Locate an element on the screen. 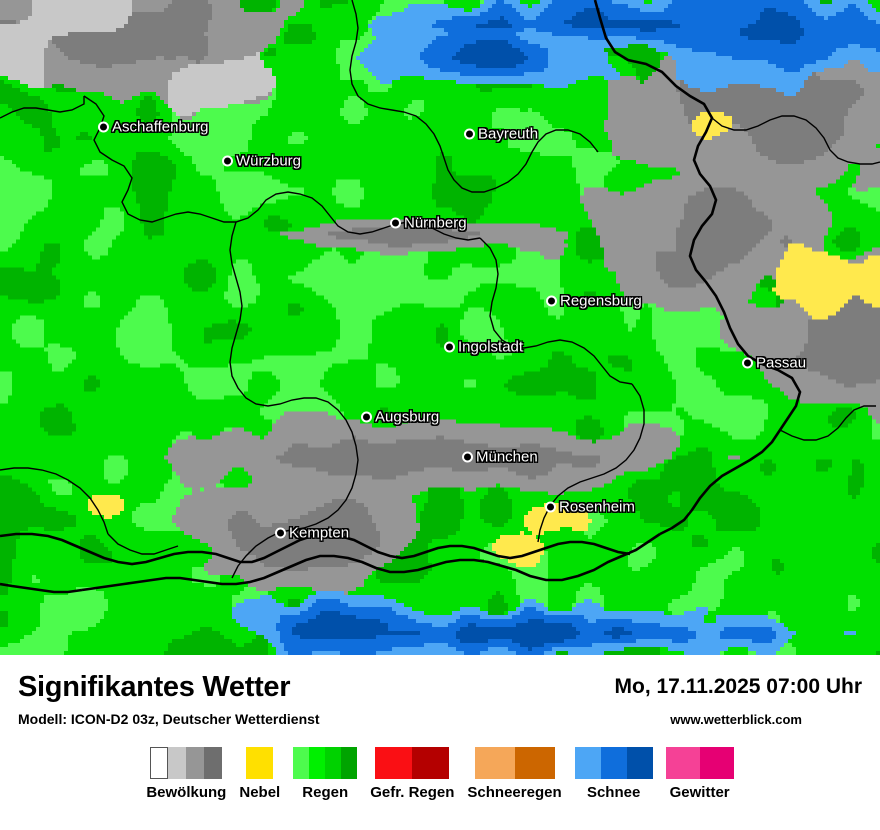  city-marker: Ingolstadt is located at coordinates (483, 347).